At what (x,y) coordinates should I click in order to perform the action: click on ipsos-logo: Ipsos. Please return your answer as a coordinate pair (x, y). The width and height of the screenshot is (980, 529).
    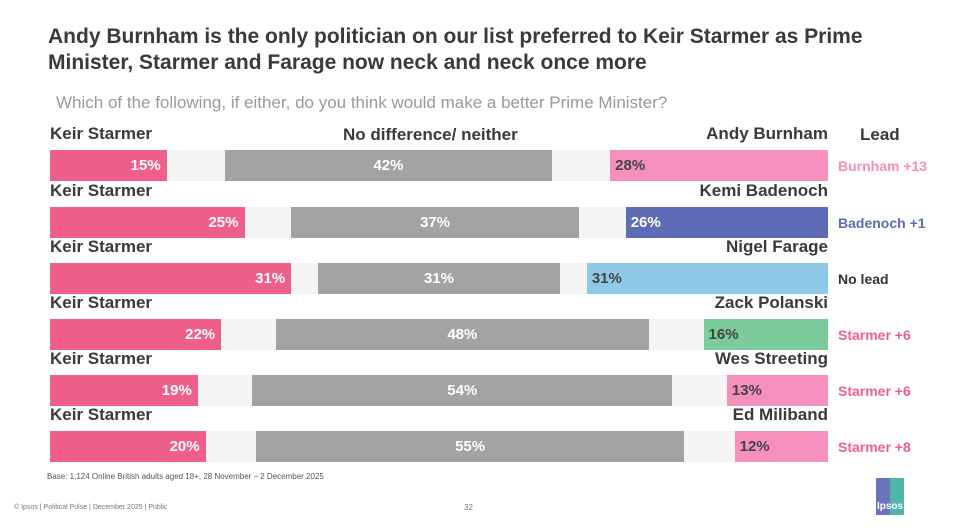
    Looking at the image, I should click on (890, 496).